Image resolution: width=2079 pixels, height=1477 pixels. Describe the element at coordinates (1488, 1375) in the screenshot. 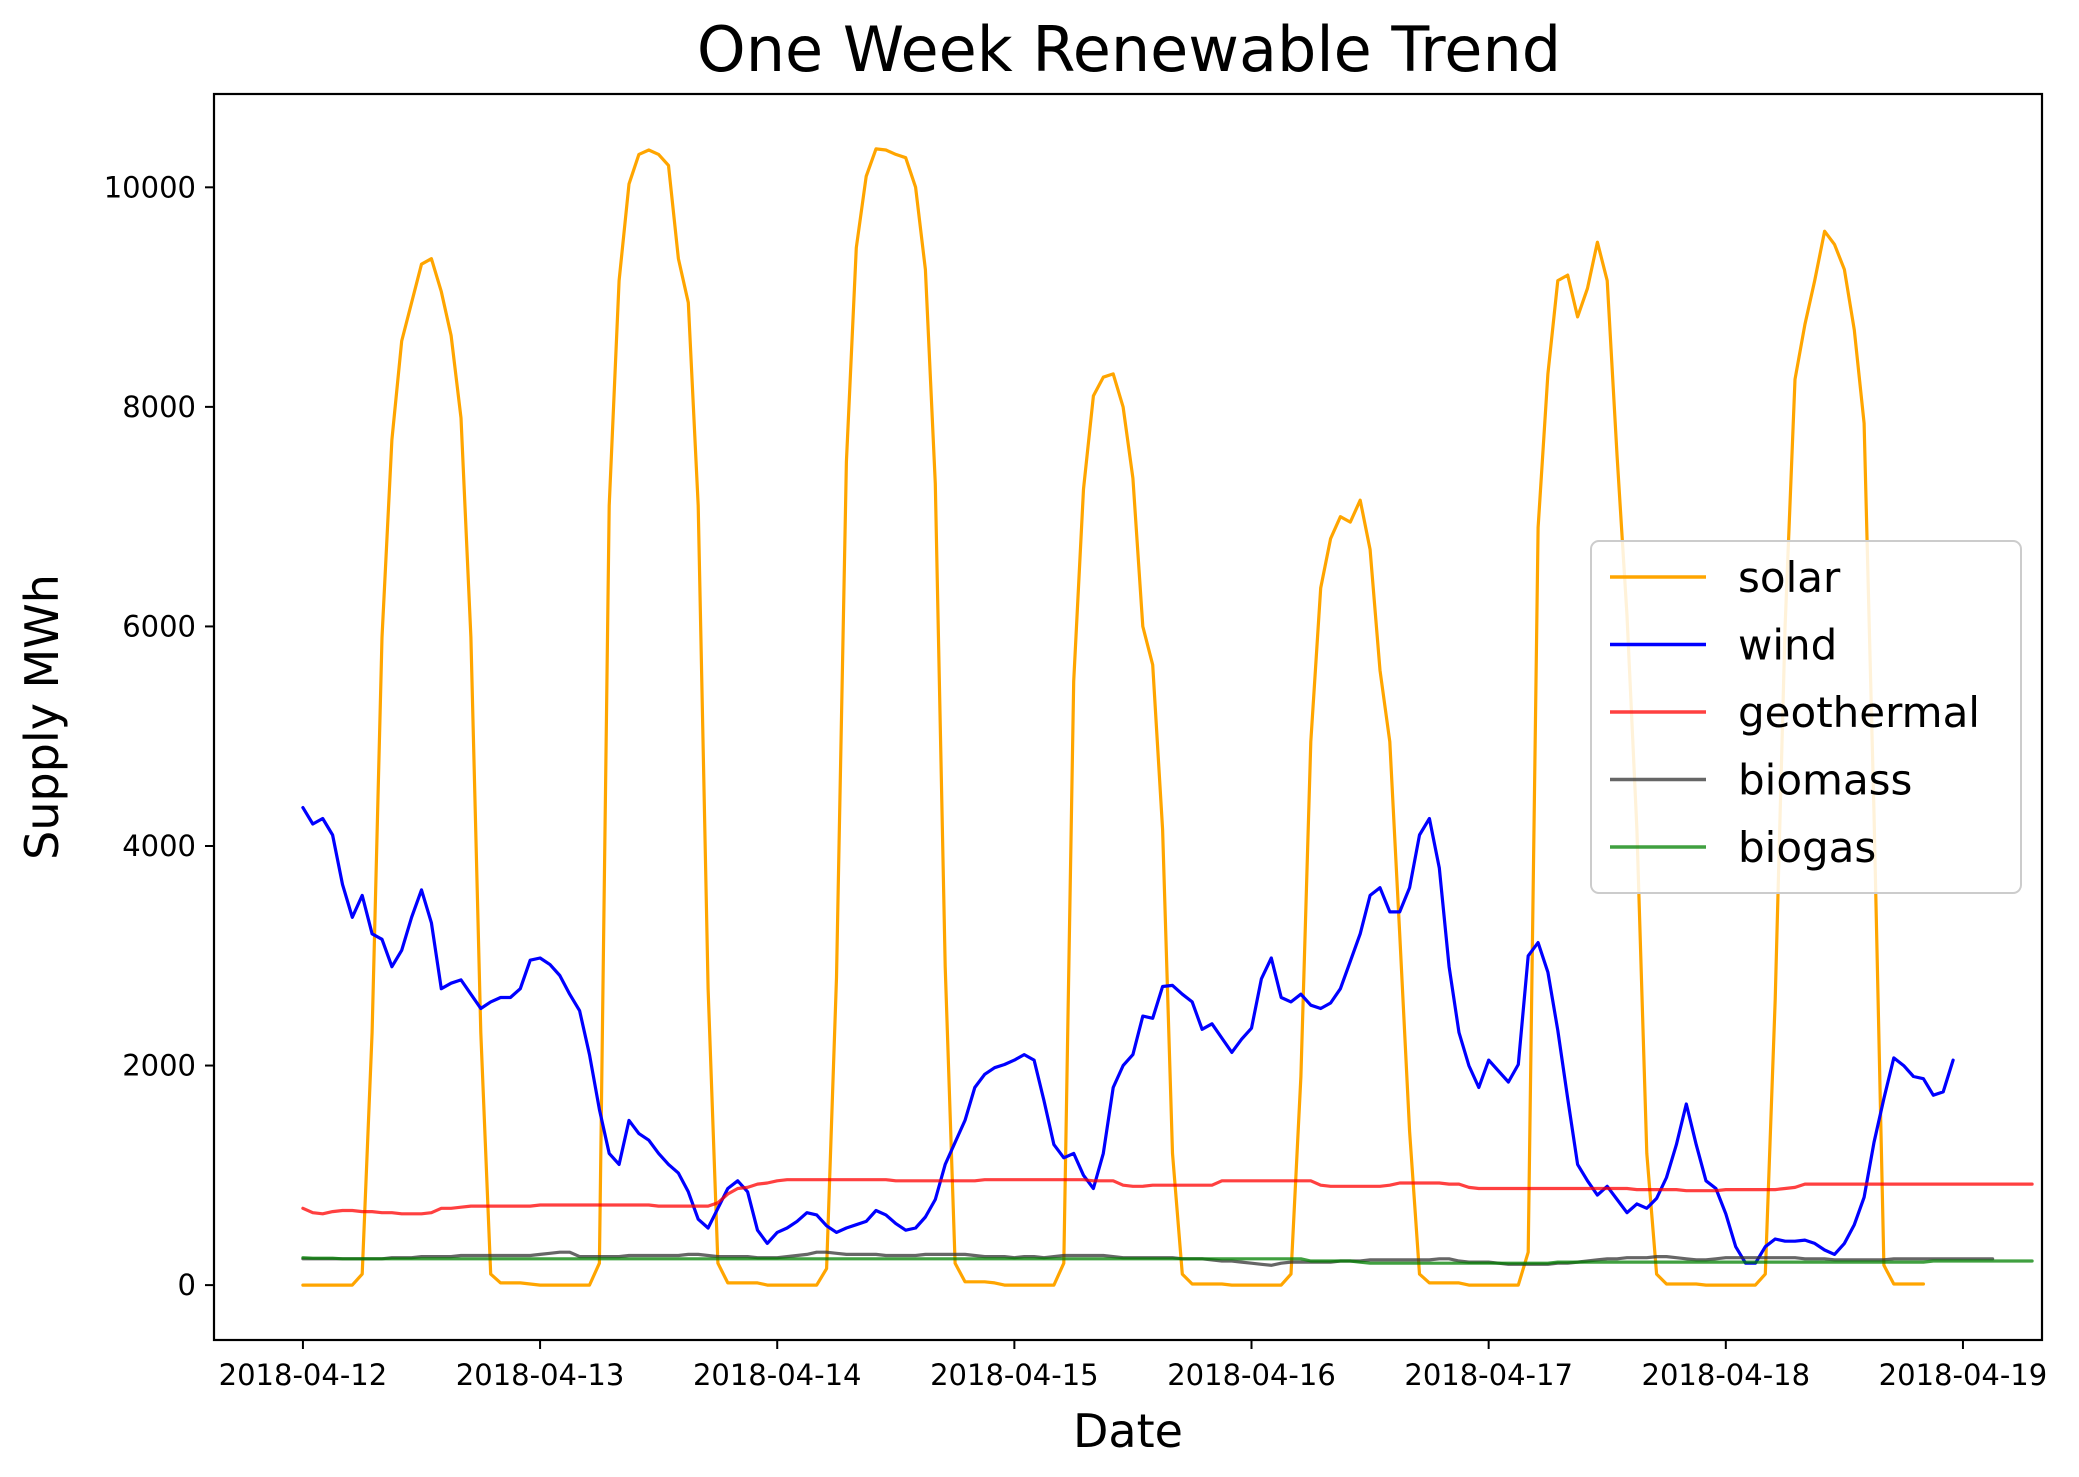

I see `x-tick-label: 2018-04-17` at that location.